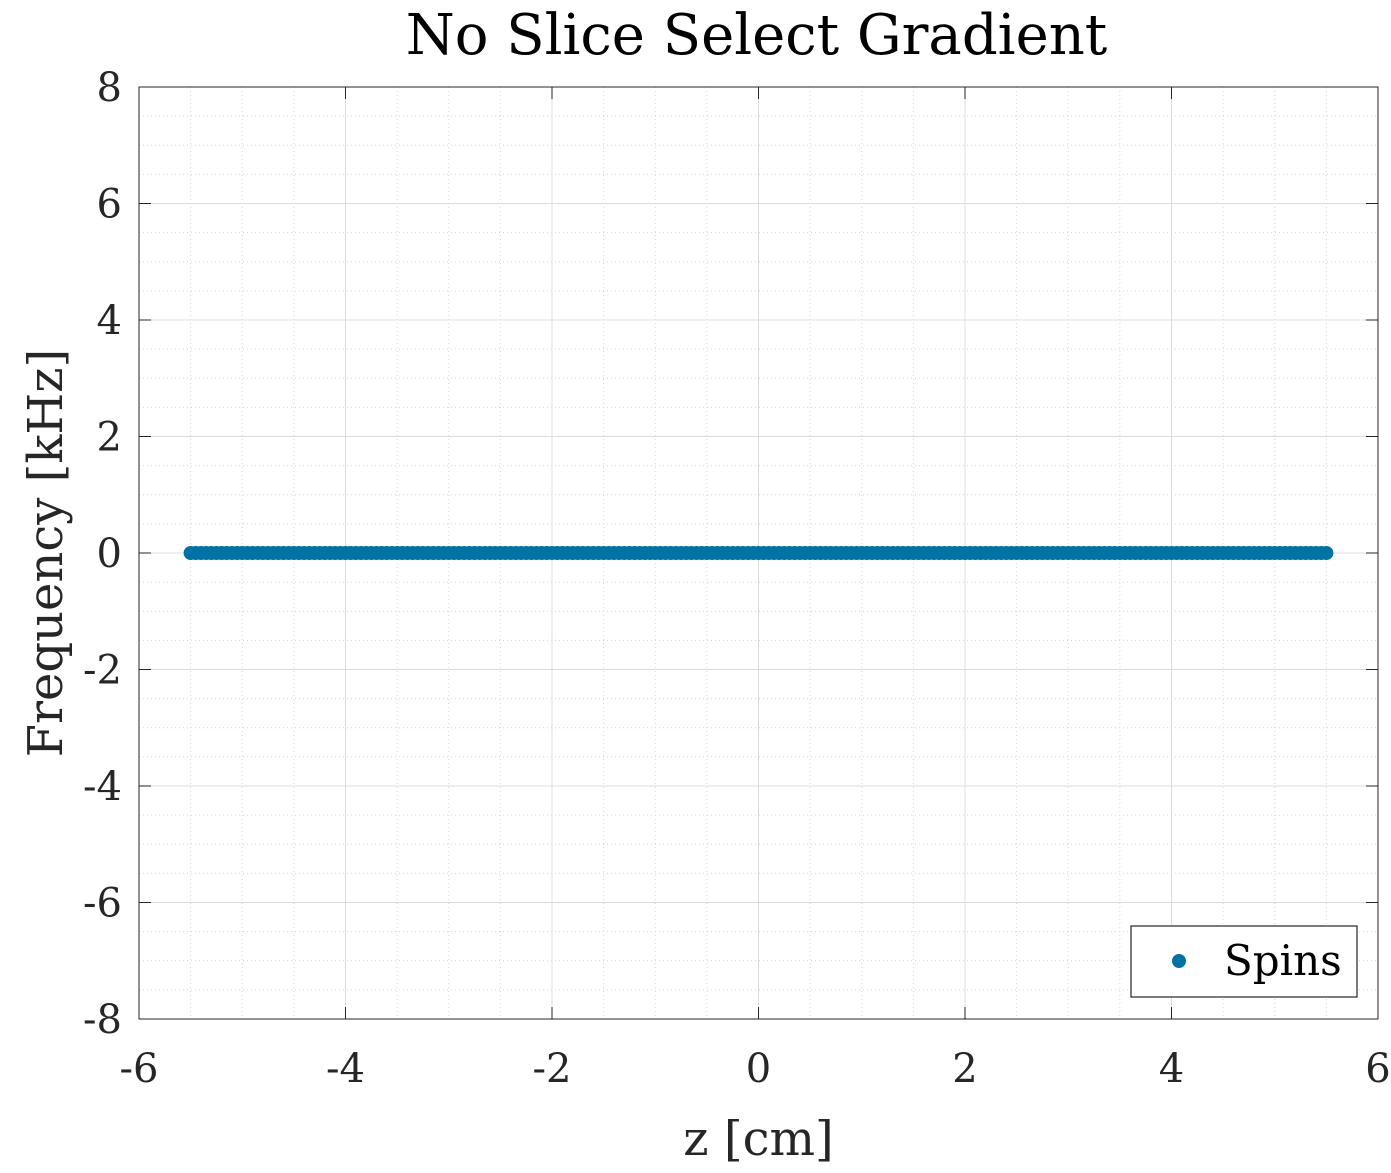 Image resolution: width=1391 pixels, height=1173 pixels. Describe the element at coordinates (139, 1069) in the screenshot. I see `x-tick-label: -6` at that location.